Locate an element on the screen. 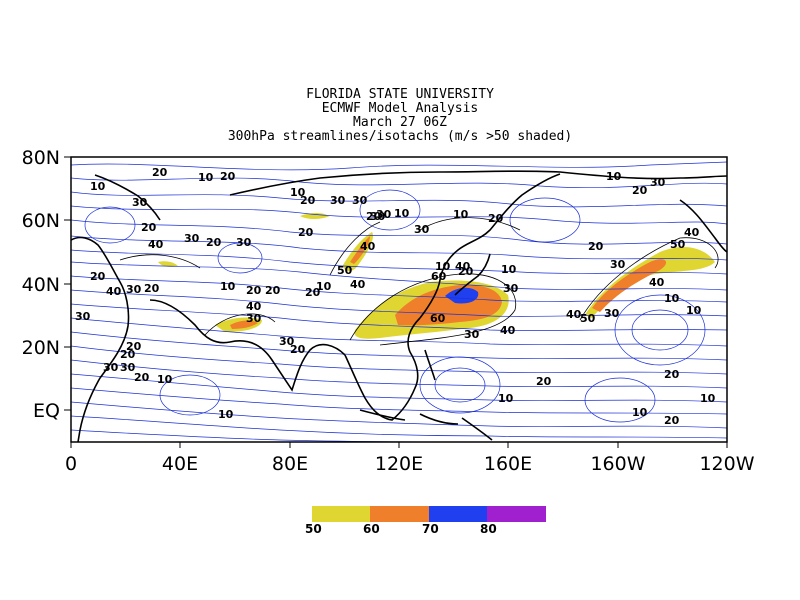 The height and width of the screenshot is (600, 800). latitude-labels: 80N 60N 40N 20N EQ is located at coordinates (41, 284).